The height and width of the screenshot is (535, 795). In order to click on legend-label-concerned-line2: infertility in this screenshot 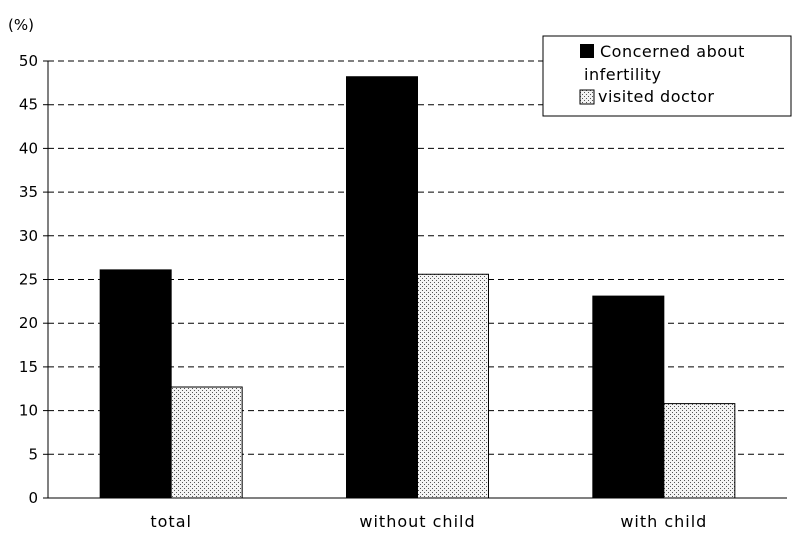, I will do `click(623, 74)`.